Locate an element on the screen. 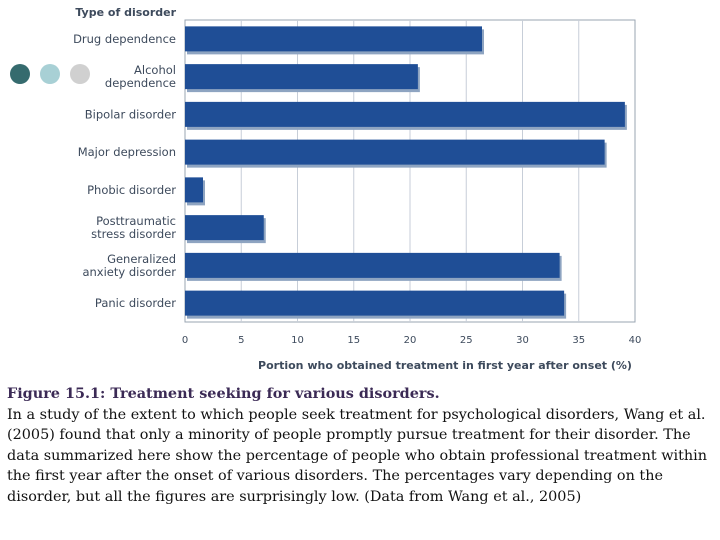 Image resolution: width=720 pixels, height=540 pixels. x-tick-label: 15 is located at coordinates (353, 340).